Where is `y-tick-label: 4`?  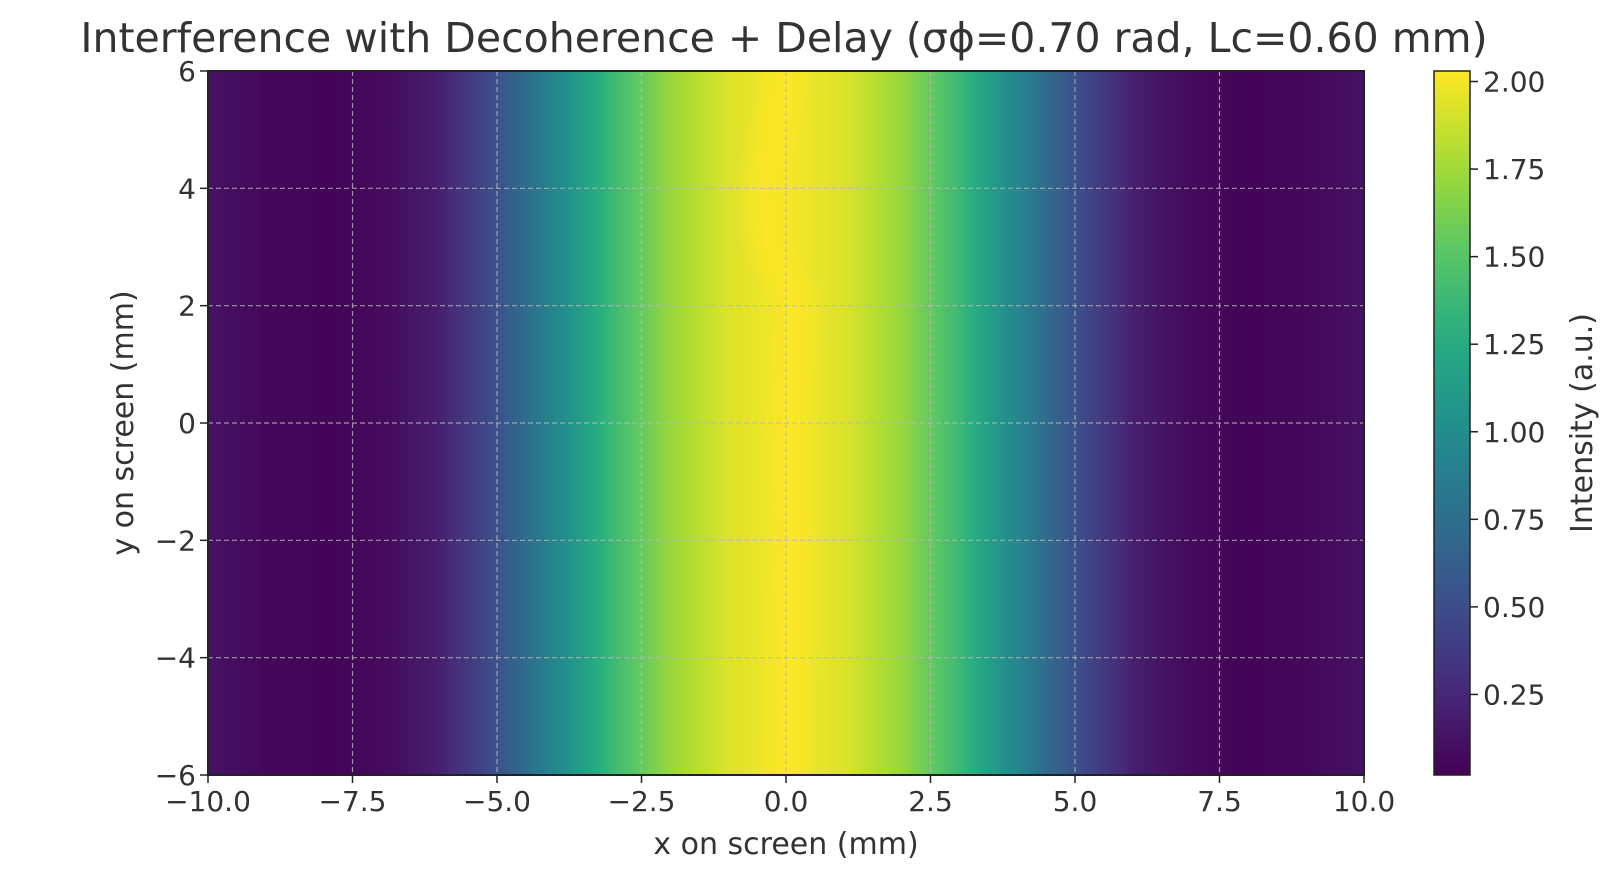 y-tick-label: 4 is located at coordinates (187, 188).